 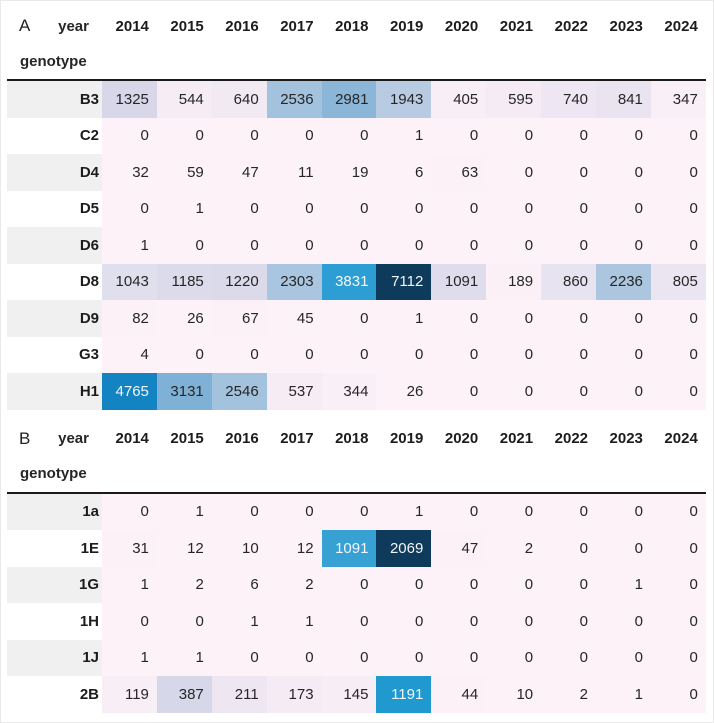 What do you see at coordinates (352, 26) in the screenshot?
I see `column-header-year: 2018` at bounding box center [352, 26].